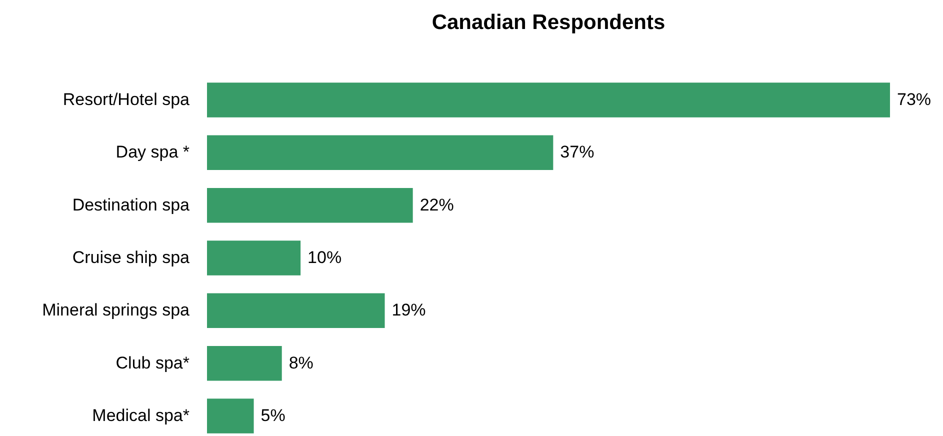  What do you see at coordinates (131, 257) in the screenshot?
I see `y-tick-label: Cruise ship spa` at bounding box center [131, 257].